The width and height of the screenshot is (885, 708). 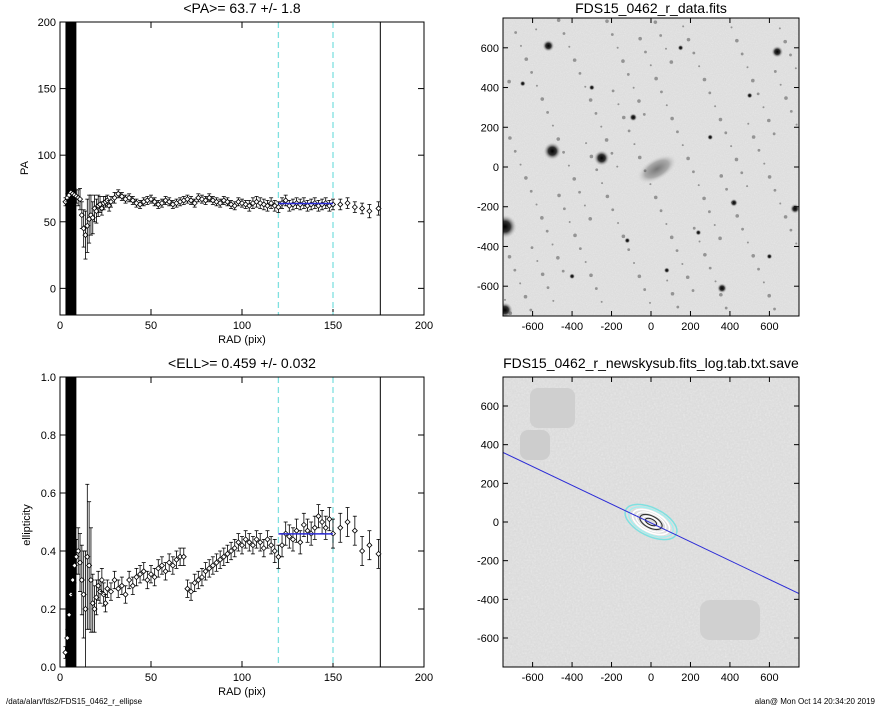 I want to click on img2-x-tick-label: -600, so click(x=533, y=678).